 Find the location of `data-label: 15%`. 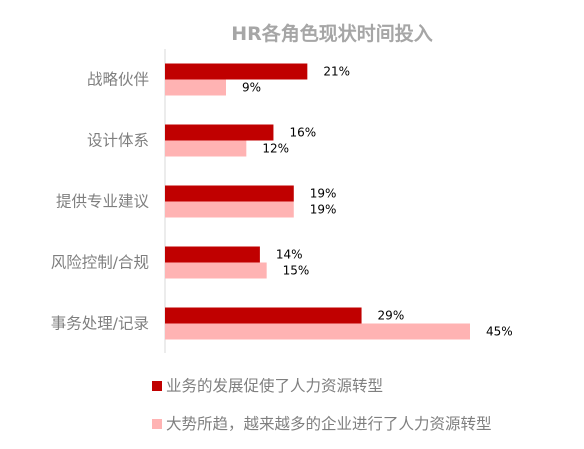

data-label: 15% is located at coordinates (296, 271).